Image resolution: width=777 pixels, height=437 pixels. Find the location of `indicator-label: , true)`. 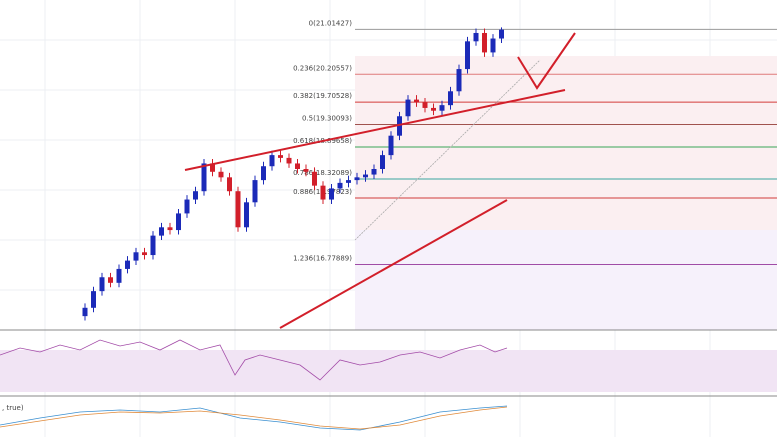

indicator-label: , true) is located at coordinates (13, 408).